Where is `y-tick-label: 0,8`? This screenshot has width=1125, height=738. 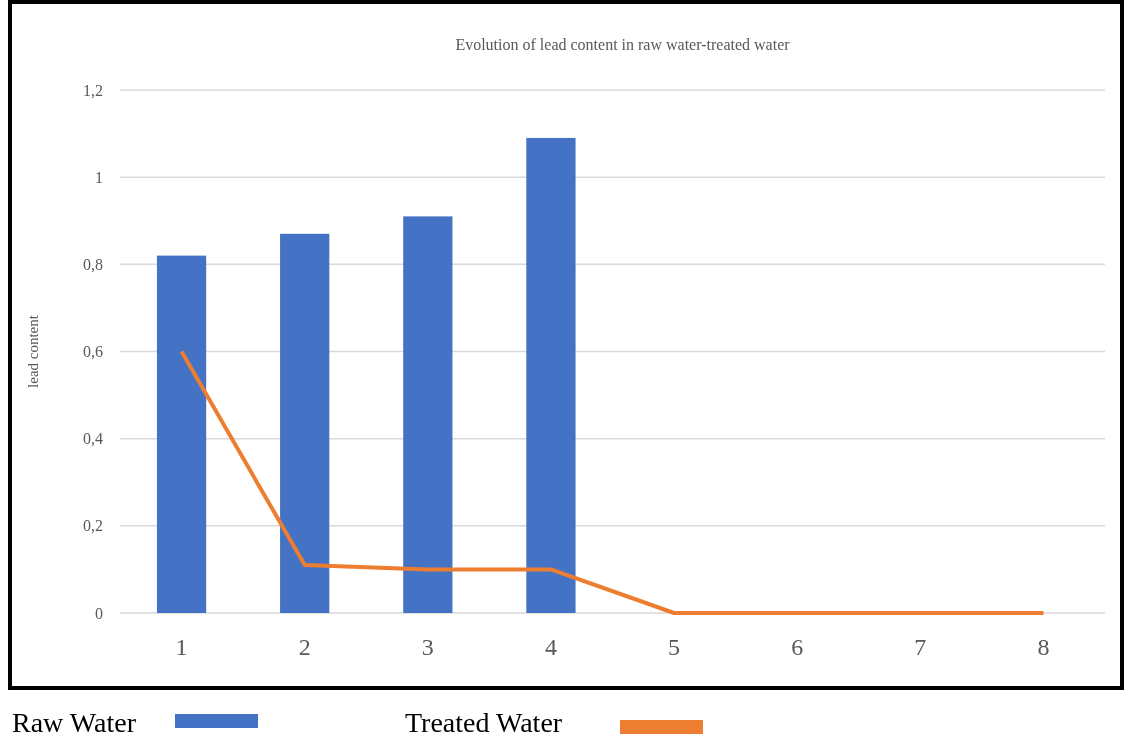
y-tick-label: 0,8 is located at coordinates (93, 264).